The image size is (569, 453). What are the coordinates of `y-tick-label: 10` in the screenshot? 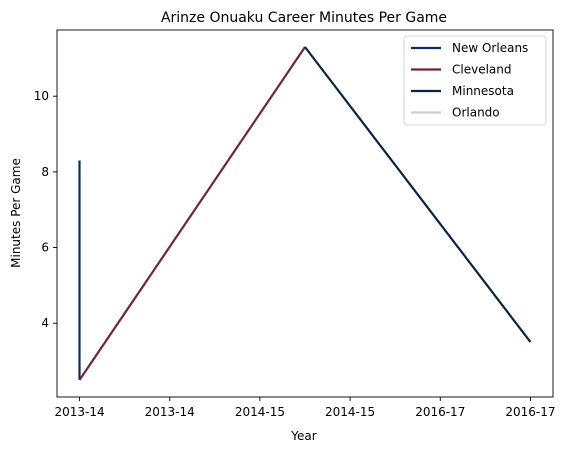 It's located at (41, 96).